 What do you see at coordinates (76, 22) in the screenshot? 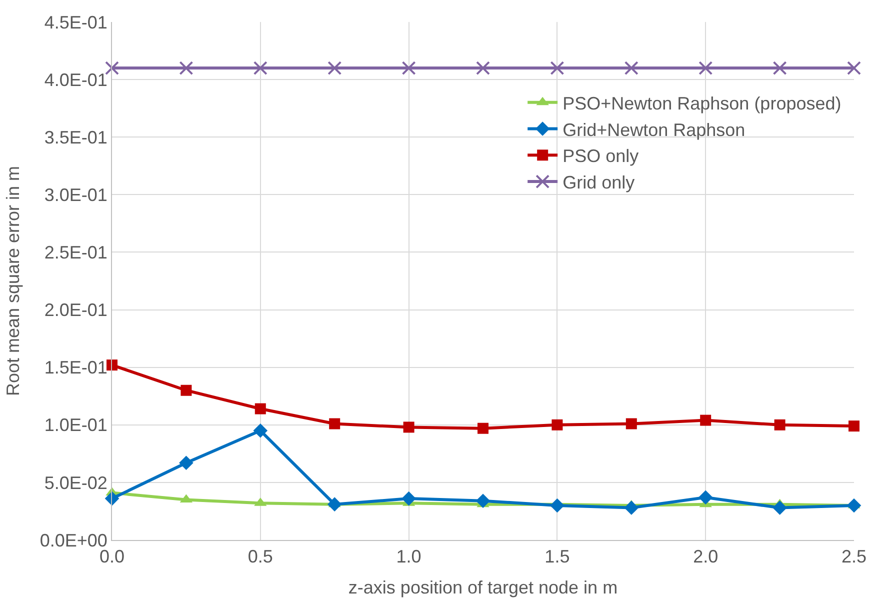
I see `y-tick-label: 4.5E-01` at bounding box center [76, 22].